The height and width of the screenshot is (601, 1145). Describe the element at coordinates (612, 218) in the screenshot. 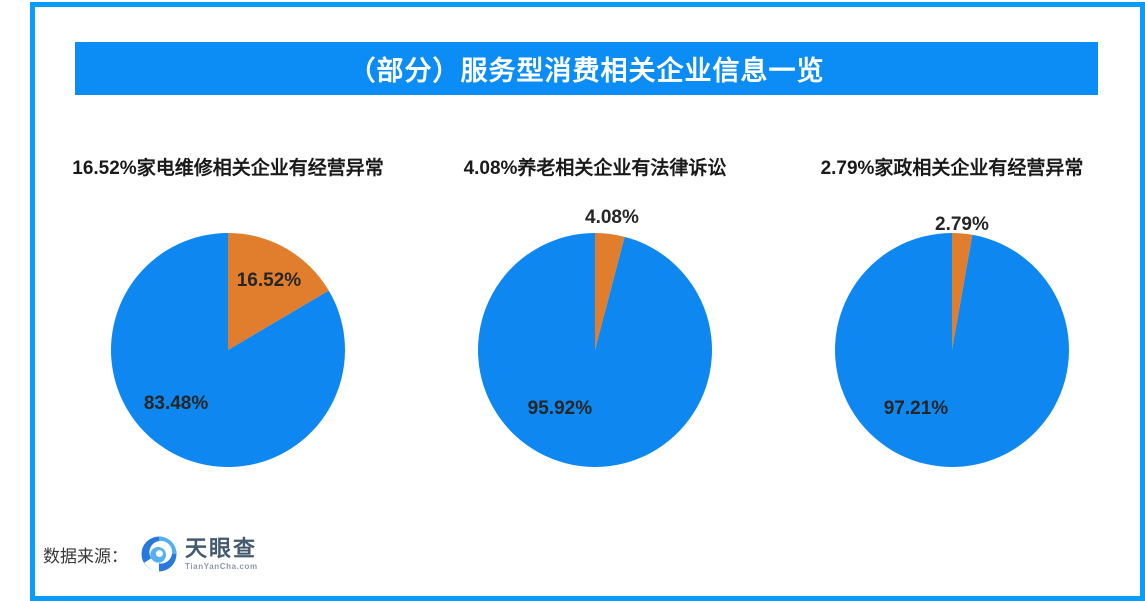

I see `pie-value-label: 4.08%` at that location.